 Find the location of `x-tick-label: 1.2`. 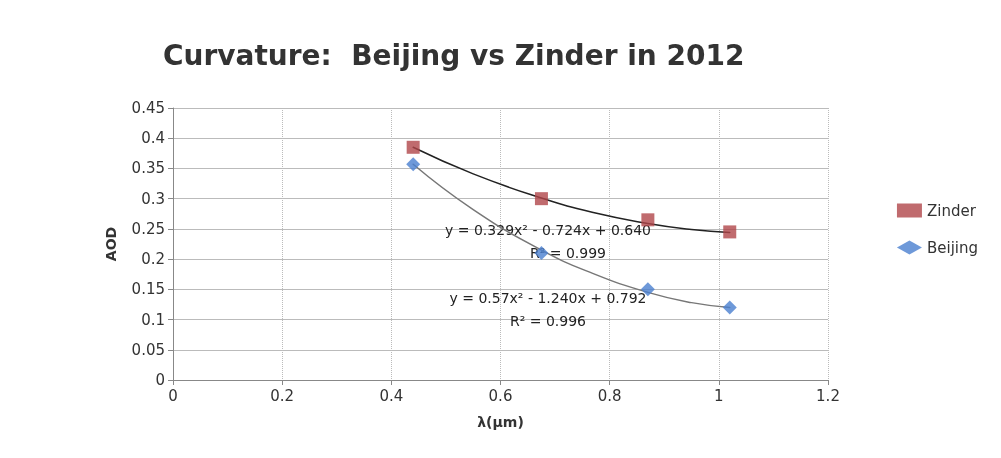

x-tick-label: 1.2 is located at coordinates (828, 395).